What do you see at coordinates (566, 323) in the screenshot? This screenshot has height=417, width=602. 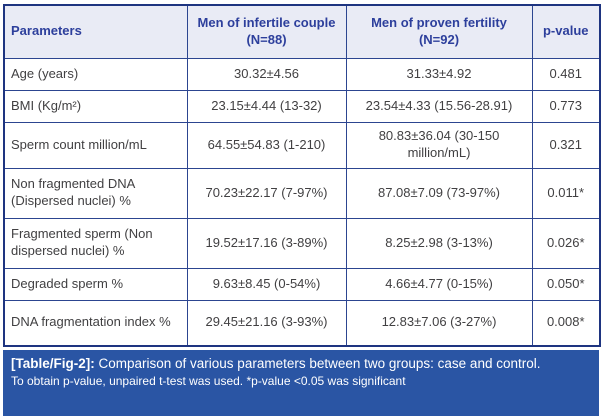 I see `cell-p-value: 0.008*` at bounding box center [566, 323].